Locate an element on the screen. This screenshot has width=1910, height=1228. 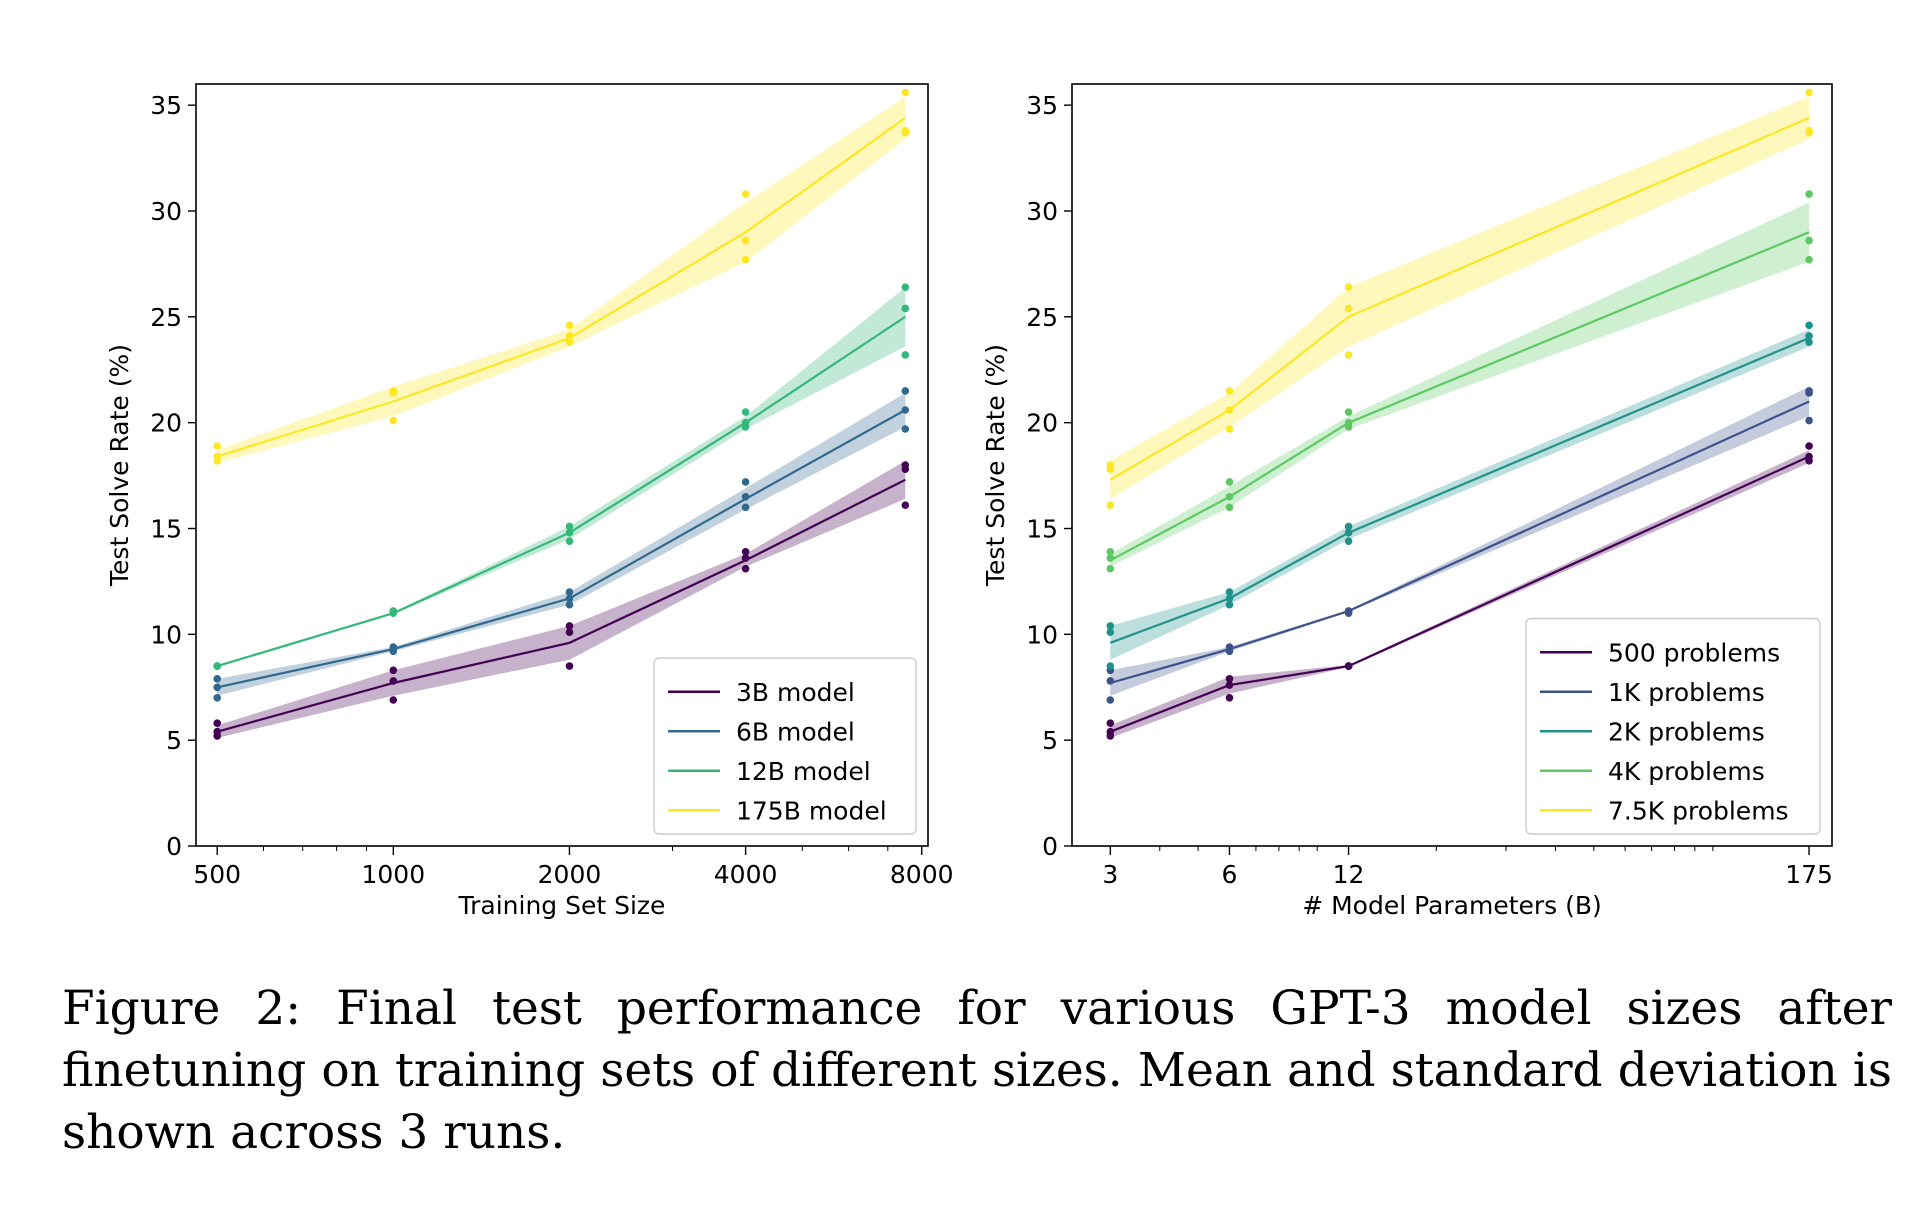
legend-box is located at coordinates (785, 746).